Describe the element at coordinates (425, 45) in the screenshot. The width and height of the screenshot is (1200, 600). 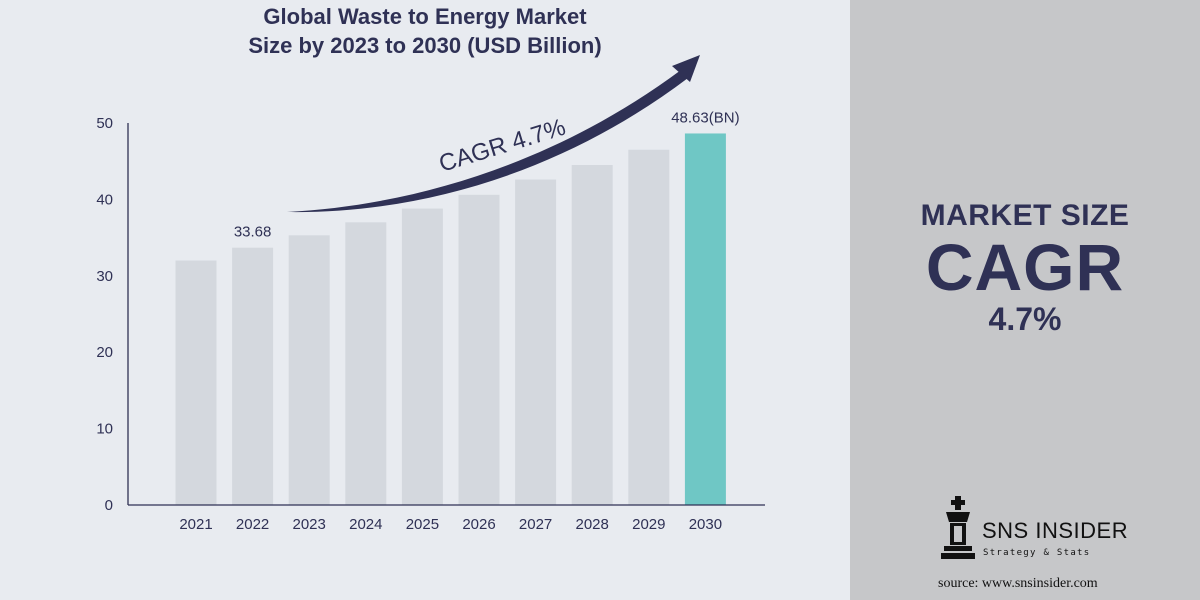
I see `chart-title-line-2: Size by 2023 to 2030 (USD Billion)` at that location.